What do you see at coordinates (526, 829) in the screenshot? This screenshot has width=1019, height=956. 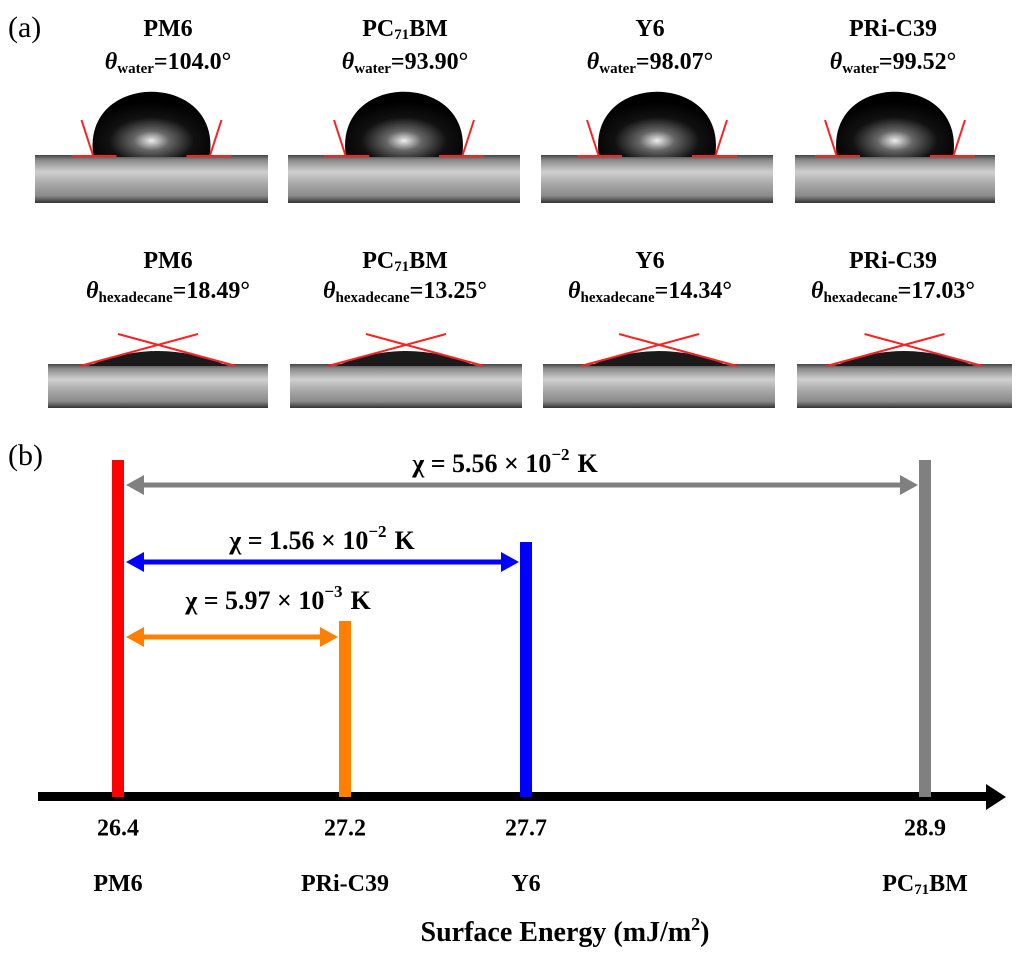 I see `energy-value: 27.7` at bounding box center [526, 829].